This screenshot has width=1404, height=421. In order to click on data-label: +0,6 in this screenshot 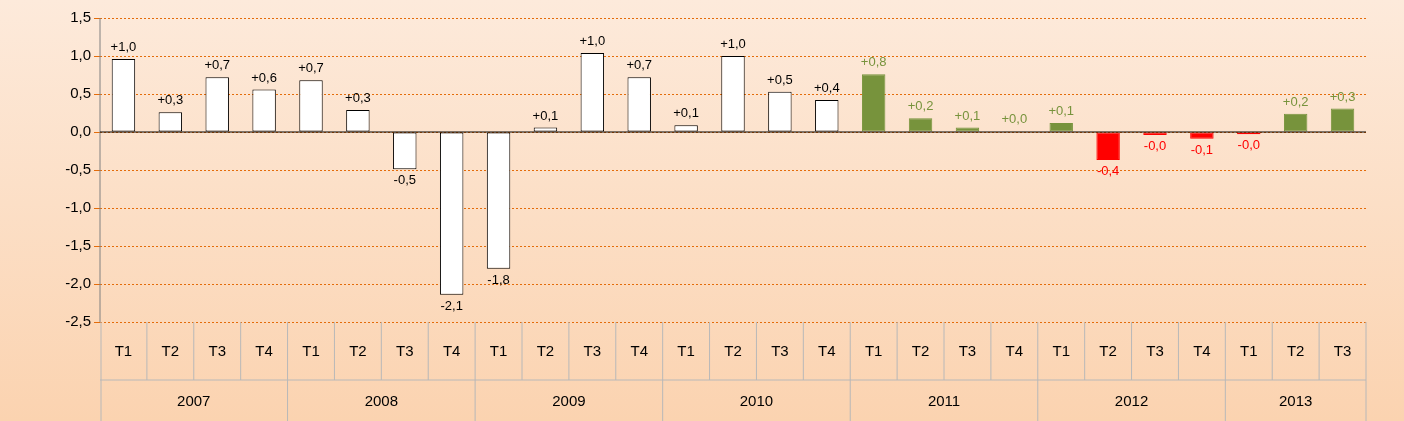, I will do `click(264, 77)`.